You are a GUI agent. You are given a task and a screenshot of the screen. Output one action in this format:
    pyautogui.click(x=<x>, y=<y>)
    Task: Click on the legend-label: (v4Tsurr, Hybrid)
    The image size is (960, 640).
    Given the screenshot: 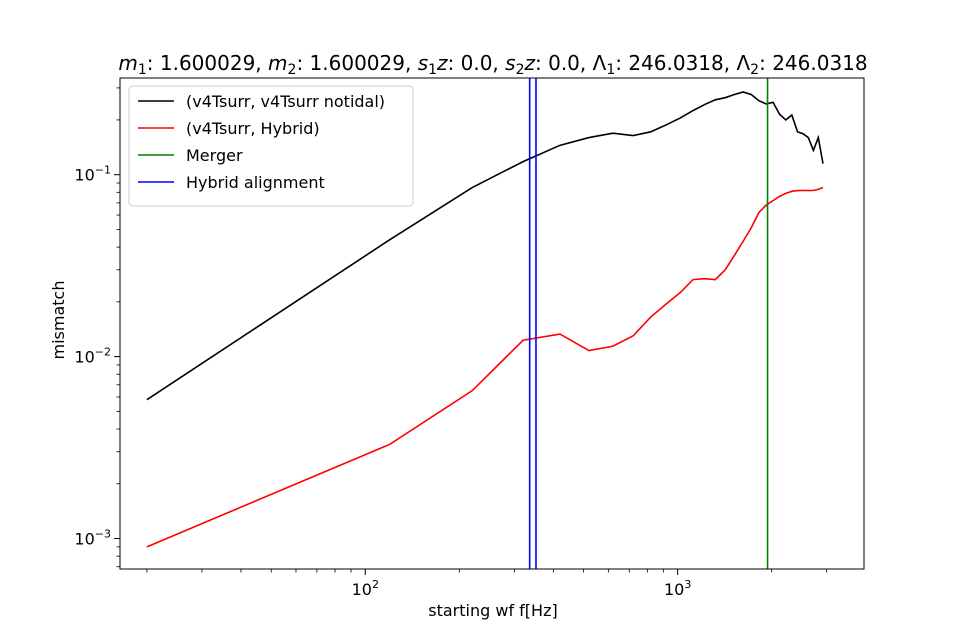 What is the action you would take?
    pyautogui.click(x=253, y=128)
    